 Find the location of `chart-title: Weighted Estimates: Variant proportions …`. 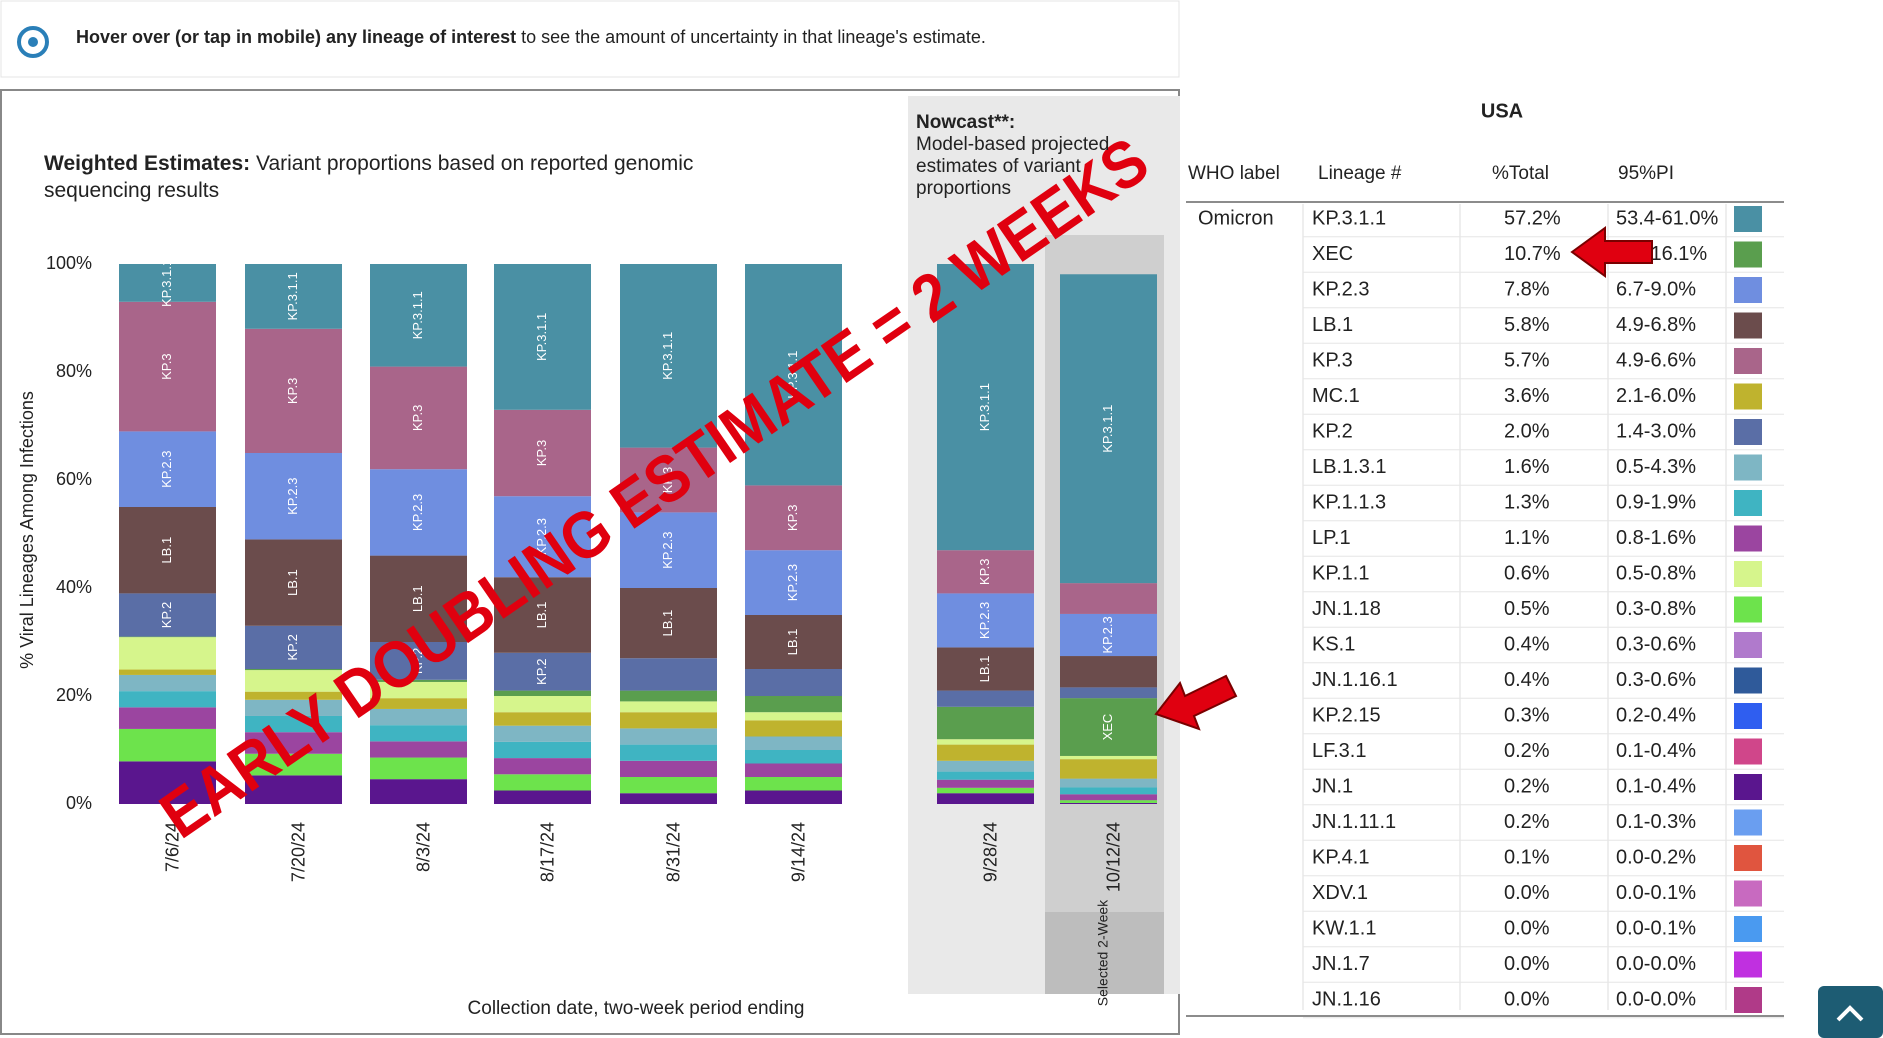

chart-title: Weighted Estimates: Variant proportions … is located at coordinates (424, 177).